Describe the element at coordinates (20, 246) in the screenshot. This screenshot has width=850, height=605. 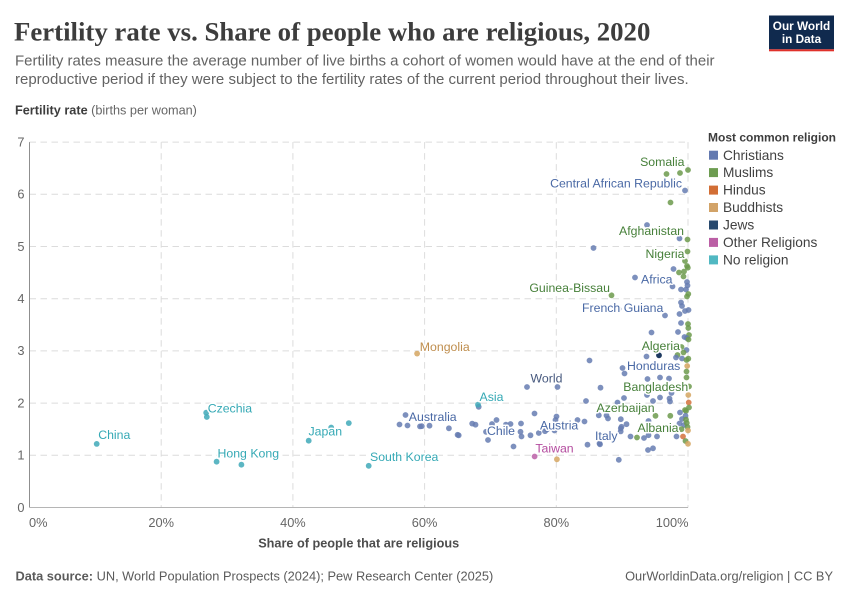
I see `svg-text: 5` at that location.